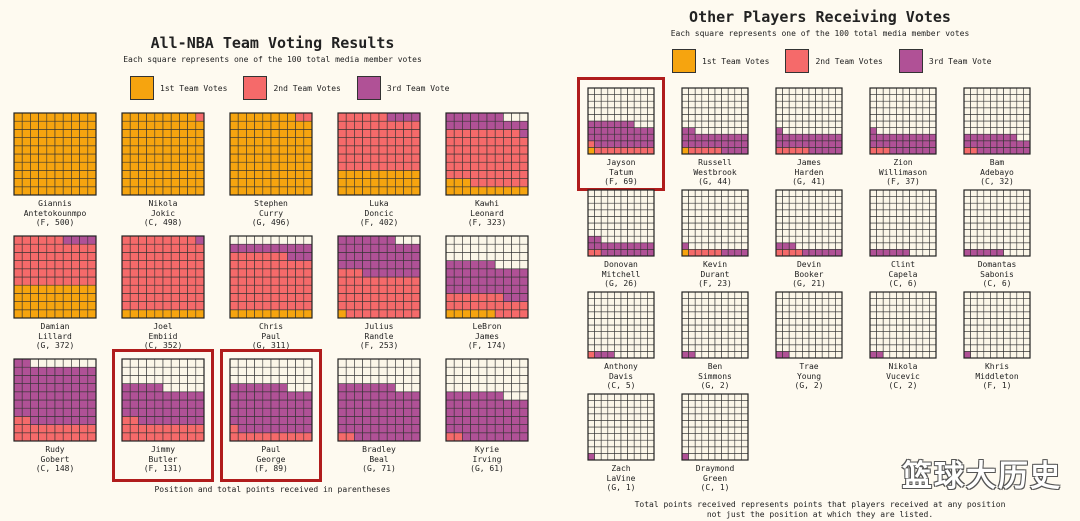  Describe the element at coordinates (271, 331) in the screenshot. I see `player-label: Chris Paul` at that location.